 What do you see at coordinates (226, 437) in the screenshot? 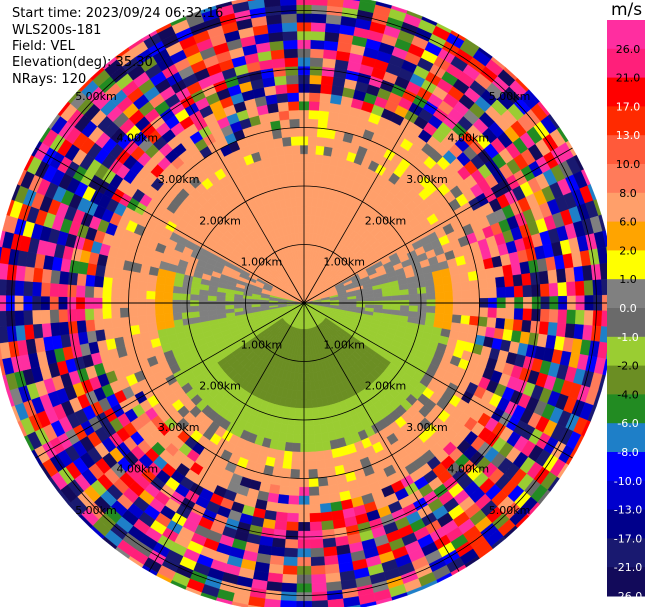
I see `azimuth-spoke` at bounding box center [226, 437].